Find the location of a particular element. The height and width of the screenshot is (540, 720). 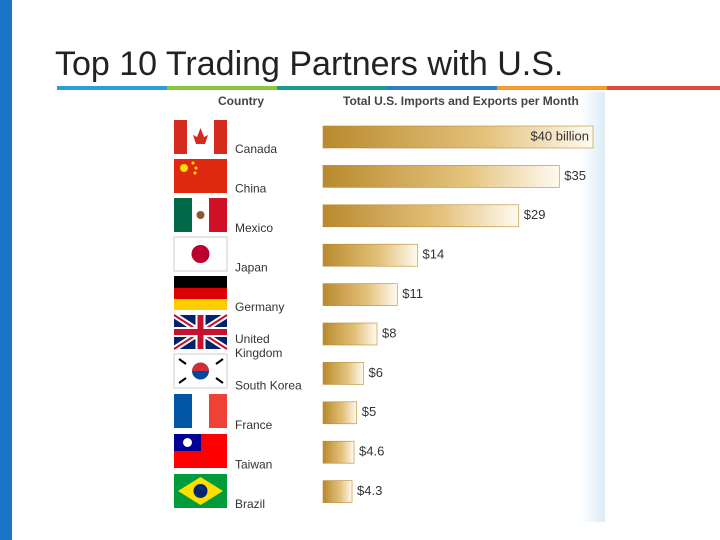

title-underline is located at coordinates (388, 88).